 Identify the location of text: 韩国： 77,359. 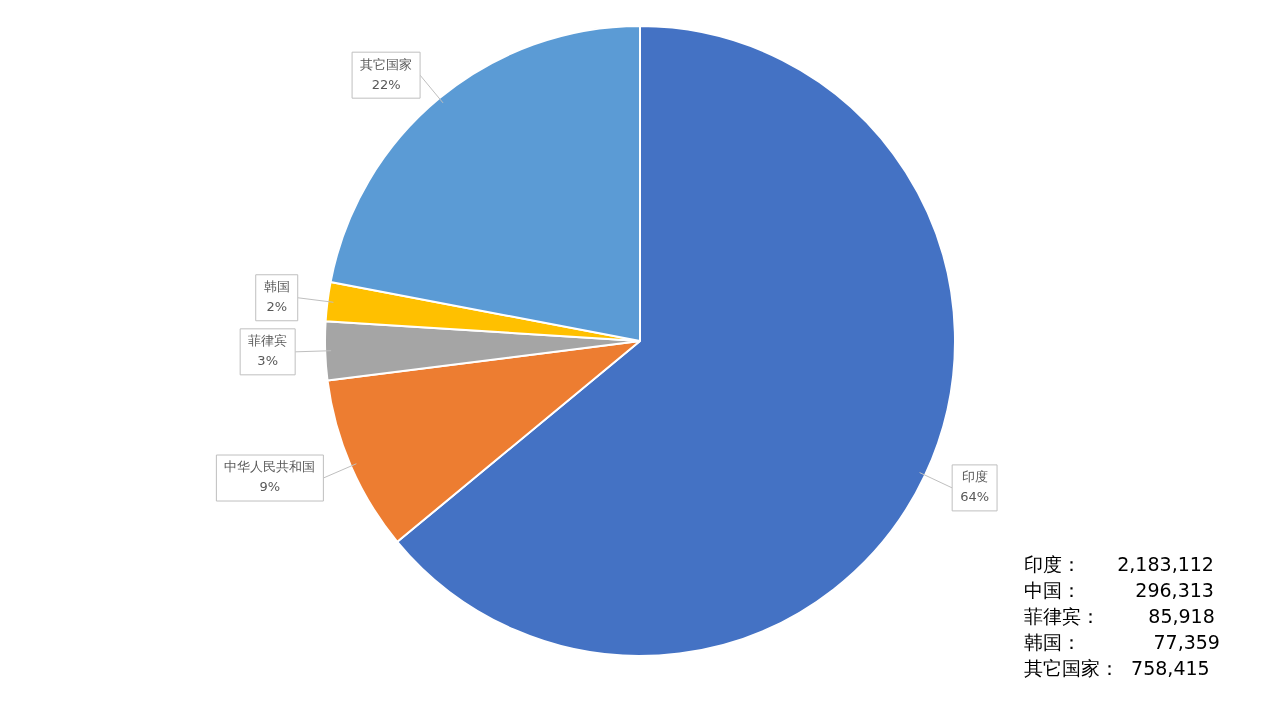
(1122, 642).